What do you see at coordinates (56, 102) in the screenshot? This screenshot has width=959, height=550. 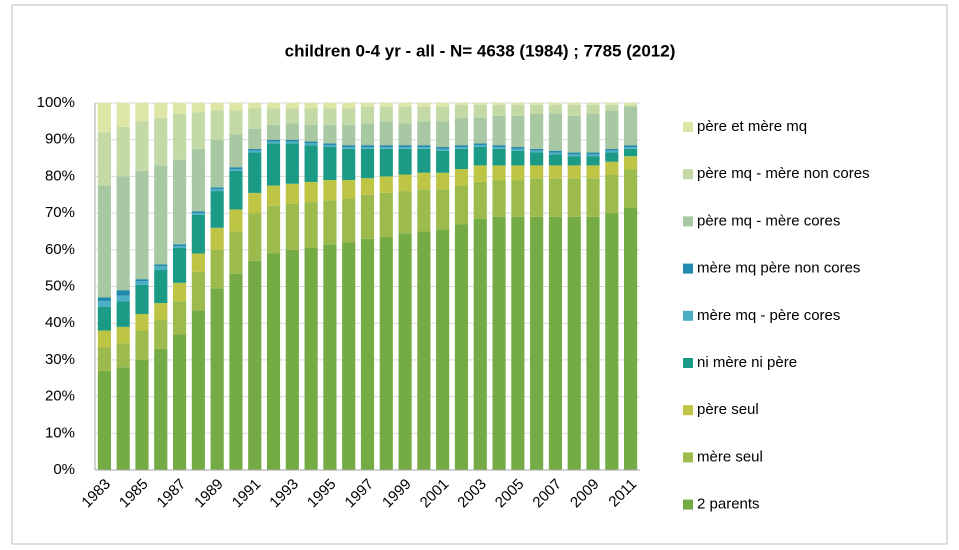 I see `y-tick-label: 100%` at bounding box center [56, 102].